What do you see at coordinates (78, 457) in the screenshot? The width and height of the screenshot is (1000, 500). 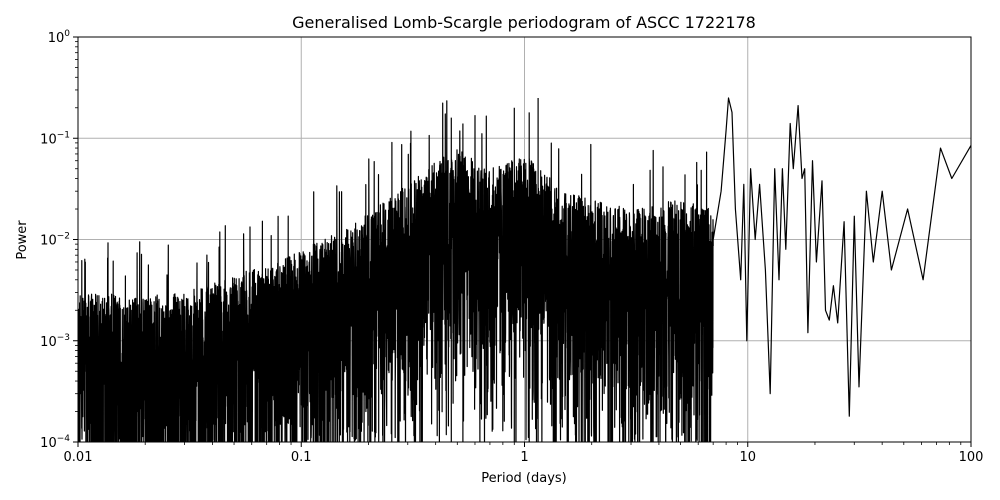 I see `x-tick-label: 0.01` at bounding box center [78, 457].